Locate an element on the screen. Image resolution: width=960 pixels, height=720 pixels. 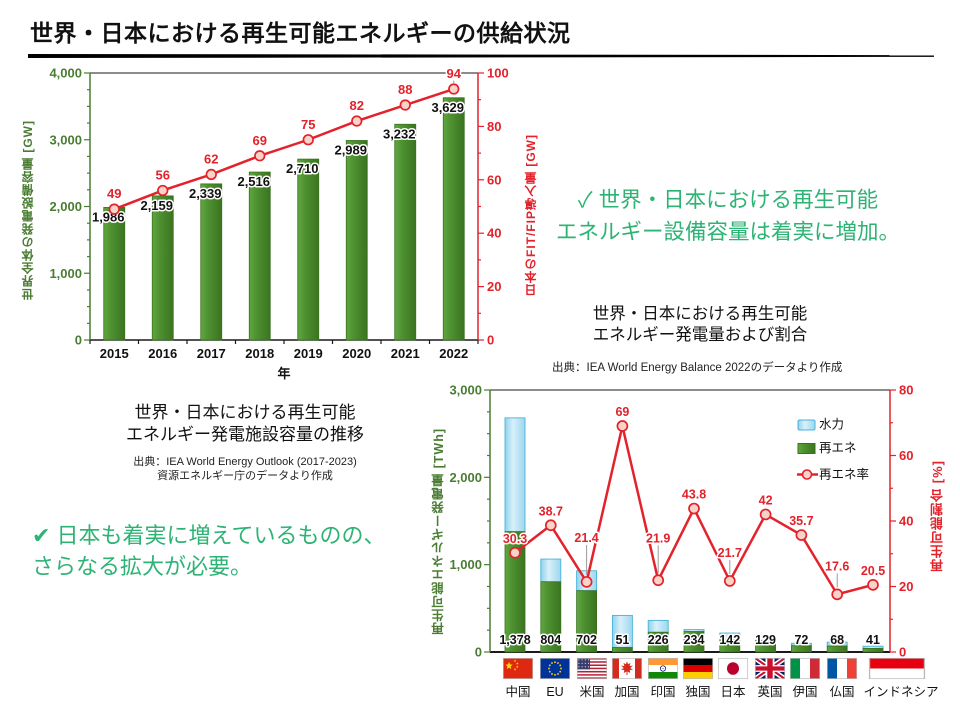
callout-japan: ✔ 日本も着実に増えているものの、 さらなる拡大が必要。 is located at coordinates (208, 551).